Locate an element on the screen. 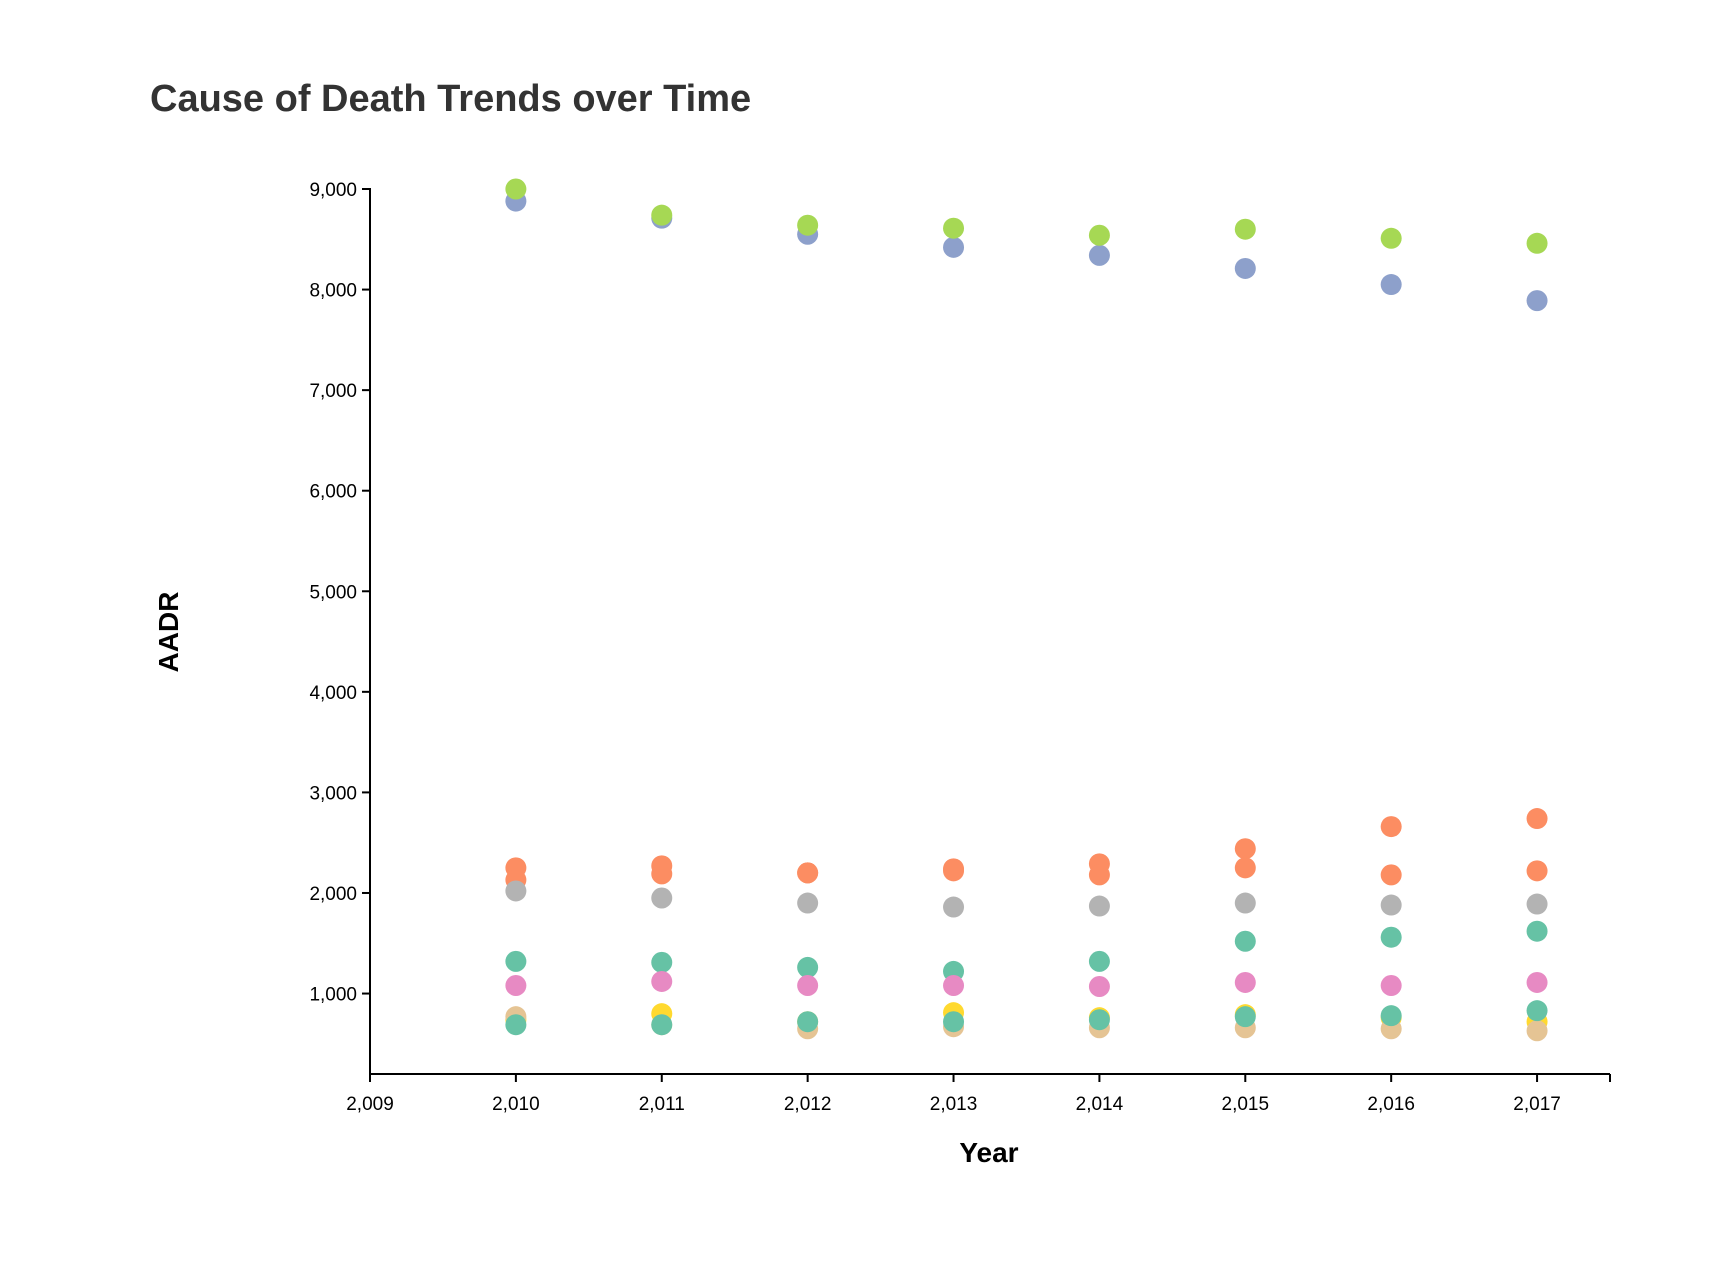 The height and width of the screenshot is (1268, 1732). x-tick-label: 2,010 is located at coordinates (516, 1104).